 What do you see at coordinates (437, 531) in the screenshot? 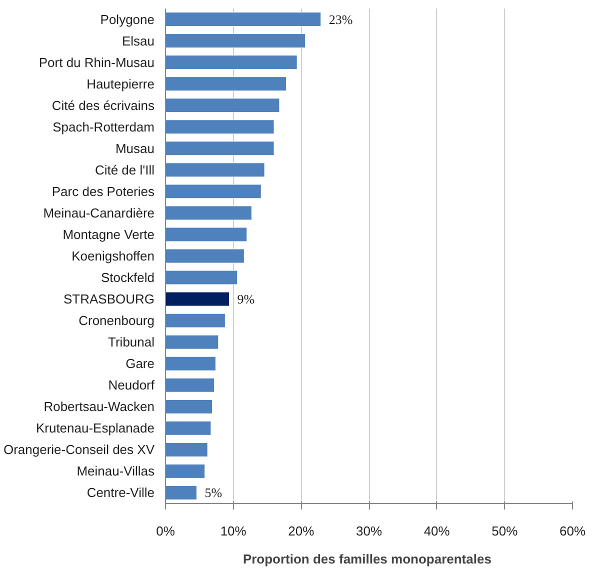
I see `x-tick-label: 40%` at bounding box center [437, 531].